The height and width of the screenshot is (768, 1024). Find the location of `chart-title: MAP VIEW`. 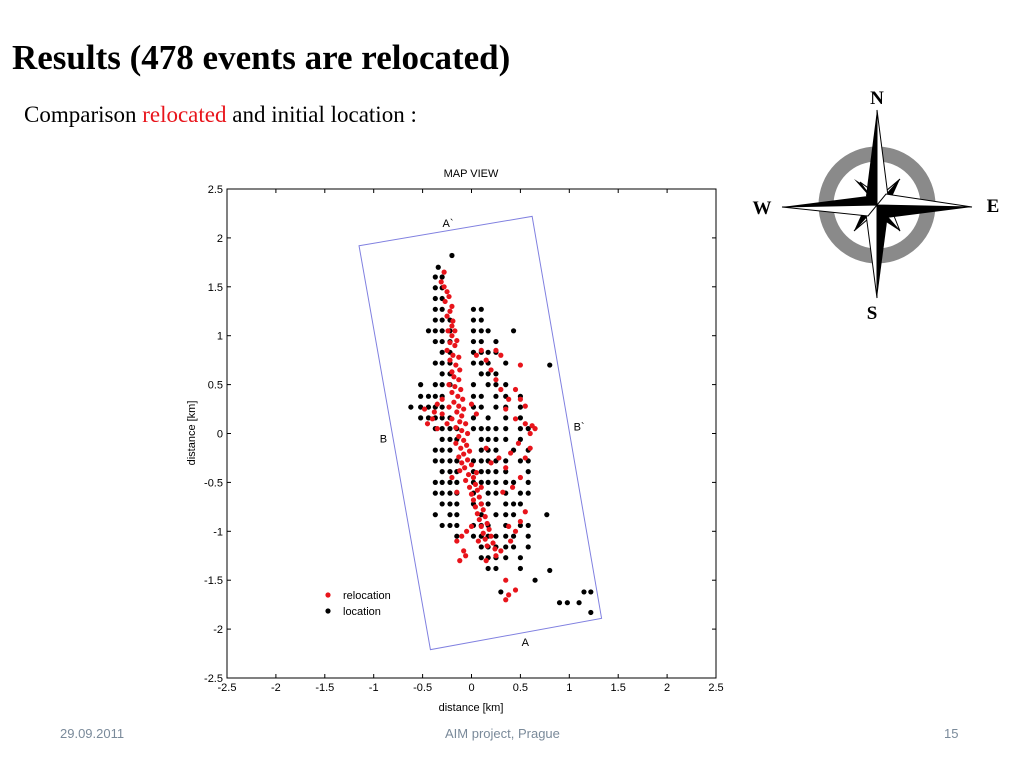

chart-title: MAP VIEW is located at coordinates (471, 174).